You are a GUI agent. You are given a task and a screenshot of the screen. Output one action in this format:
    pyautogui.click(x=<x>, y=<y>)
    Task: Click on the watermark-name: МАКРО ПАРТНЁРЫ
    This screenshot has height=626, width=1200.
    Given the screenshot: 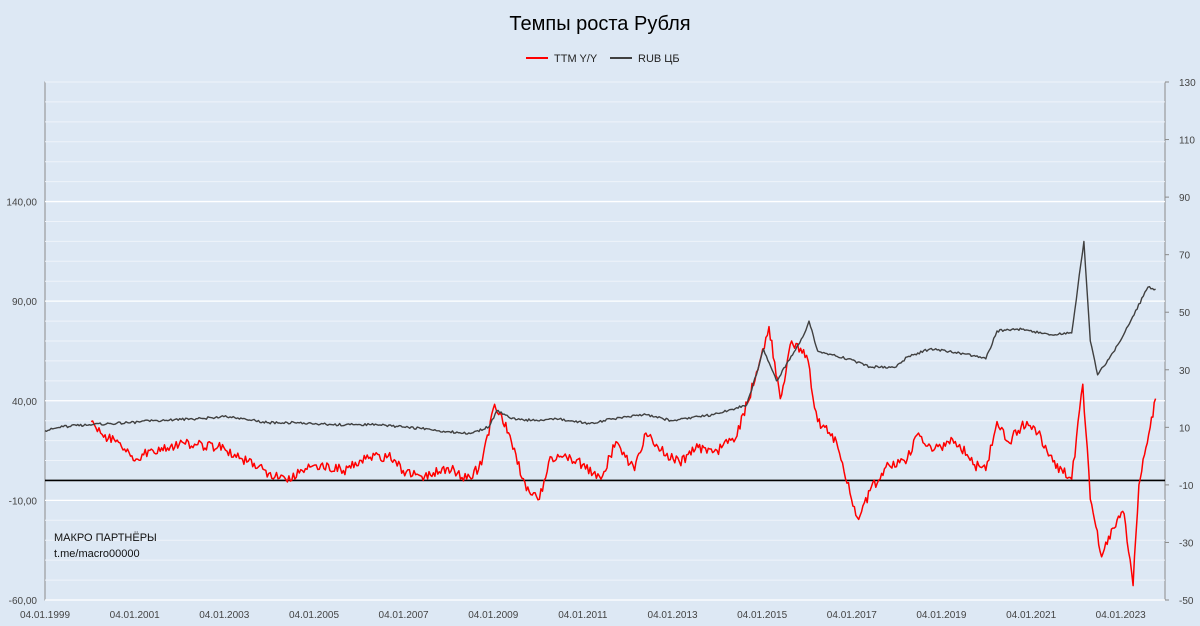 What is the action you would take?
    pyautogui.click(x=105, y=538)
    